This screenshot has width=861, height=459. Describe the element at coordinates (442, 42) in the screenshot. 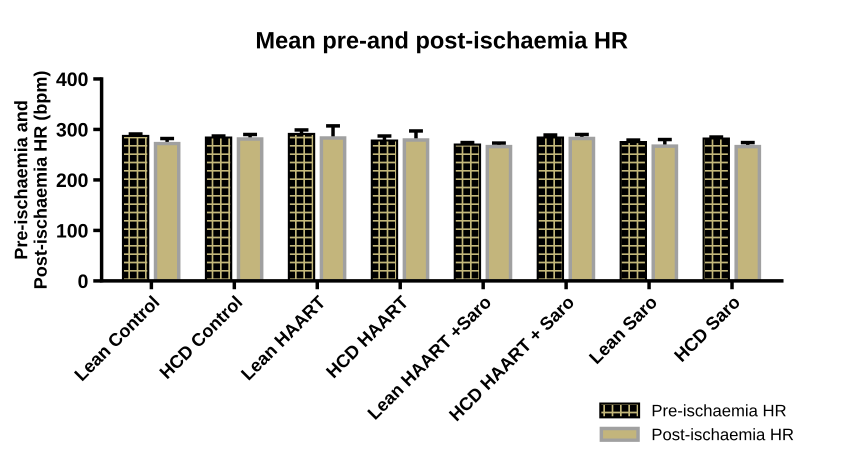

I see `chart-title: Mean pre-and post-ischaemia HR` at that location.